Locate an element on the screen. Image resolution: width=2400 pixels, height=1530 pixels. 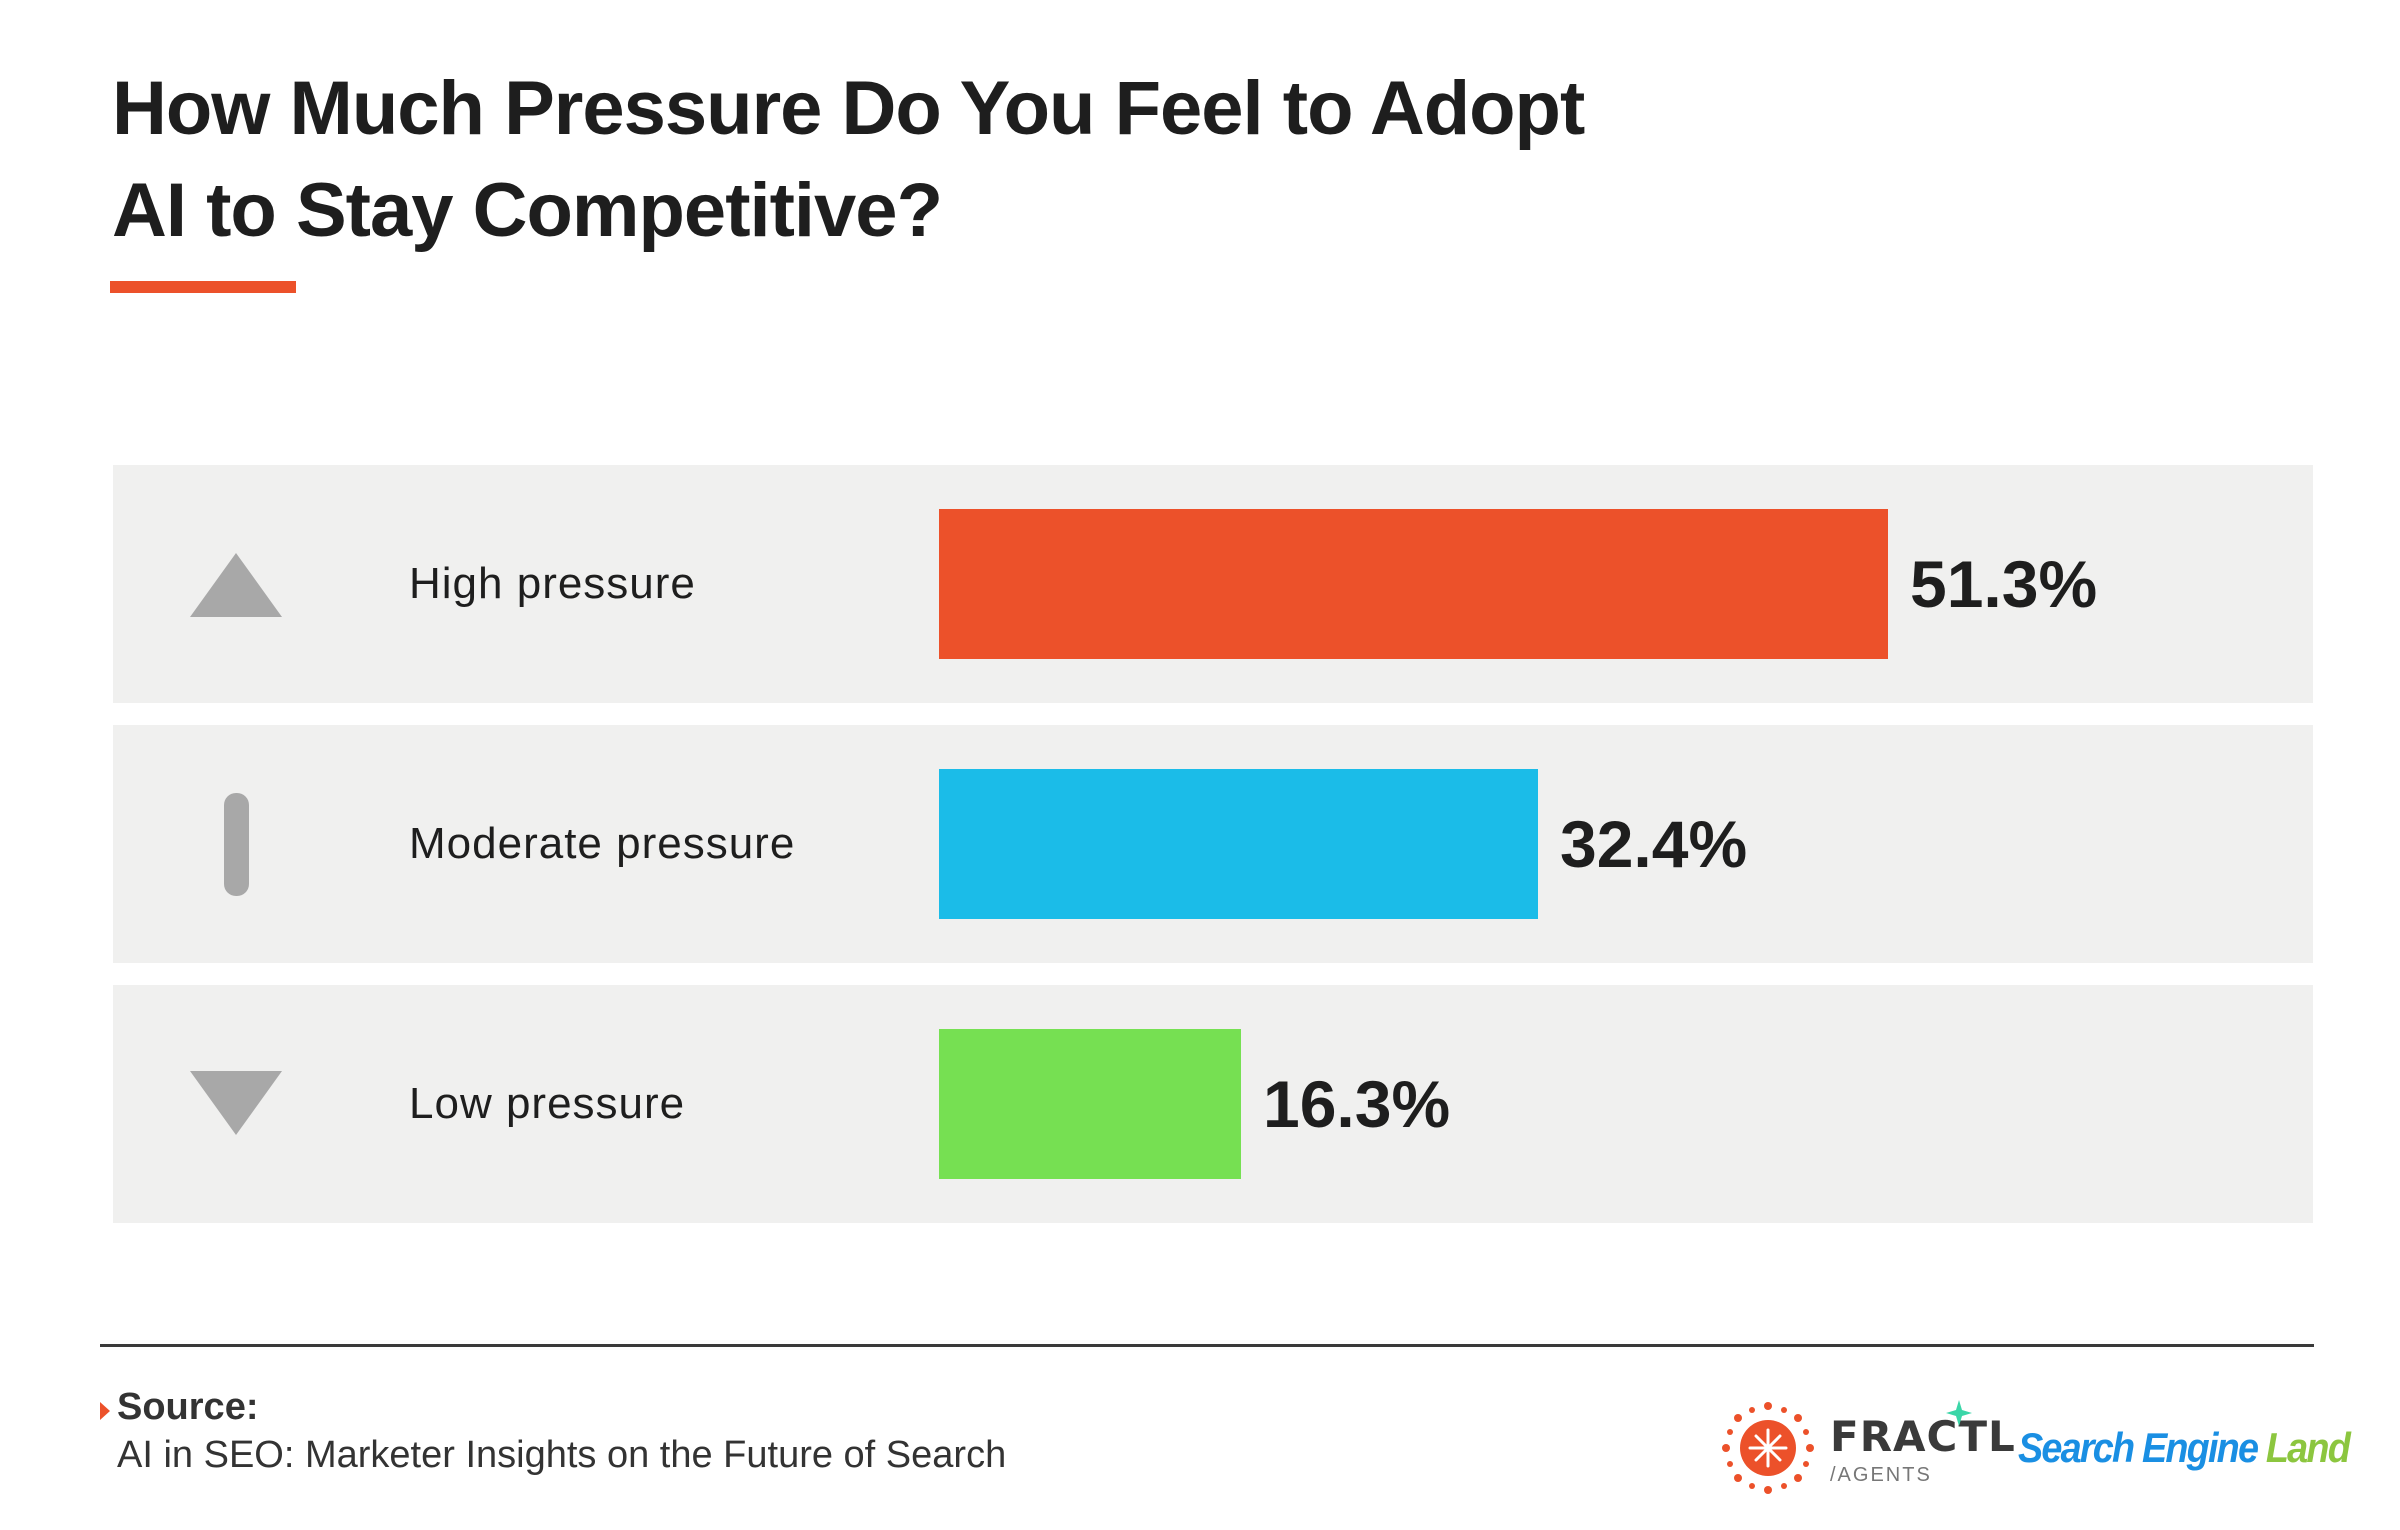
fractl-sun-icon is located at coordinates (1768, 1448).